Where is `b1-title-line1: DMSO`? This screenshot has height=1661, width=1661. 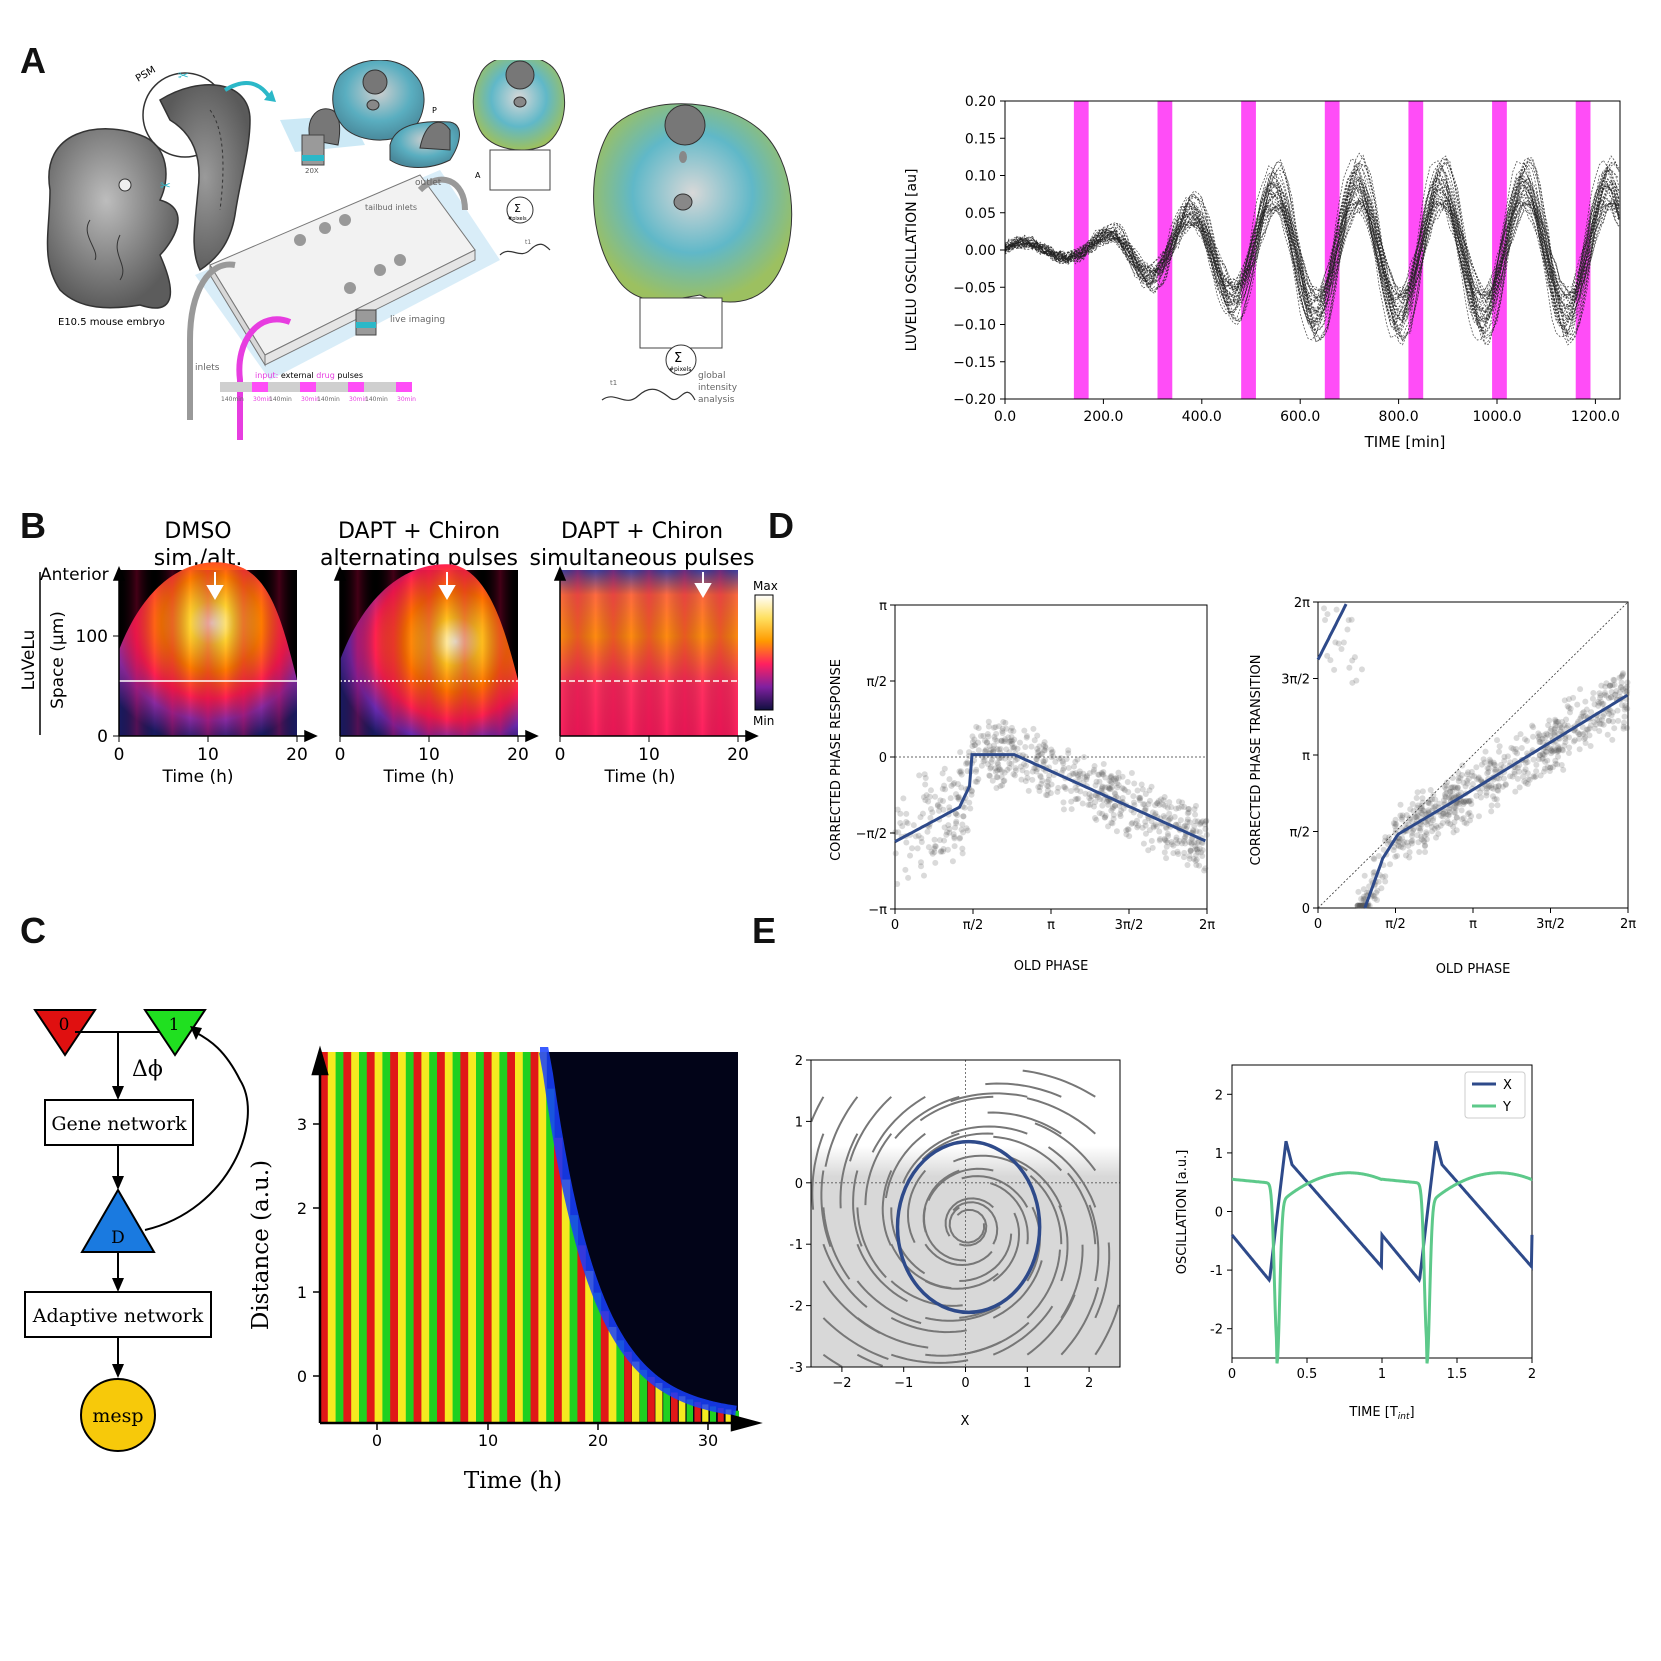 b1-title-line1: DMSO is located at coordinates (197, 531).